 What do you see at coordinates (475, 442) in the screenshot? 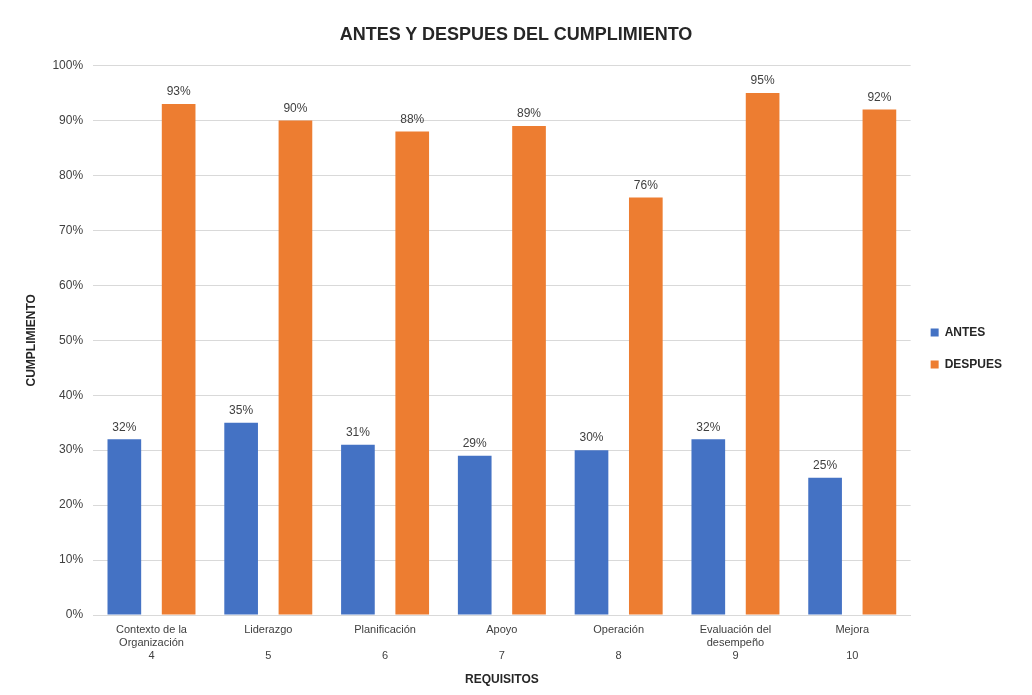
I see `data-label: 29%` at bounding box center [475, 442].